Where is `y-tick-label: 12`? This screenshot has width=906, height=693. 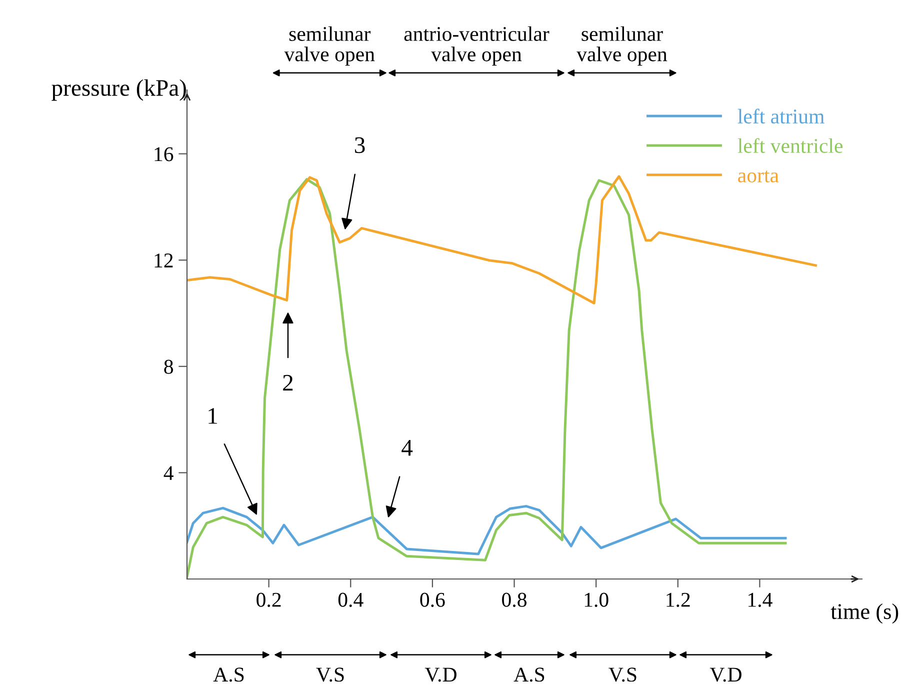 y-tick-label: 12 is located at coordinates (163, 261).